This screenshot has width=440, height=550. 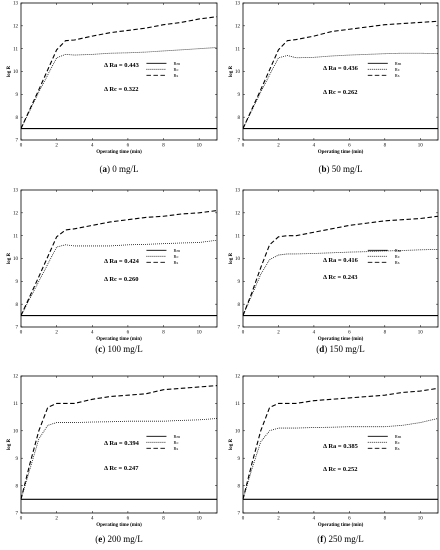 I want to click on caption-letter: d, so click(x=321, y=349).